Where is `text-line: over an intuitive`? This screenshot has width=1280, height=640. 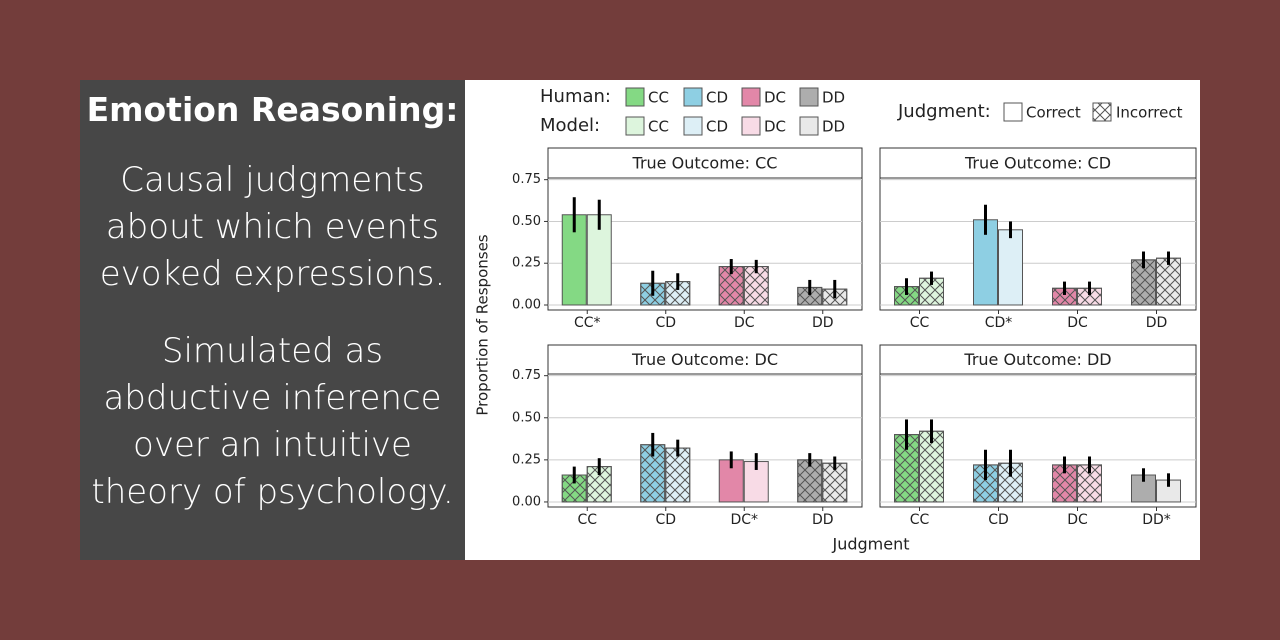
text-line: over an intuitive is located at coordinates (272, 445).